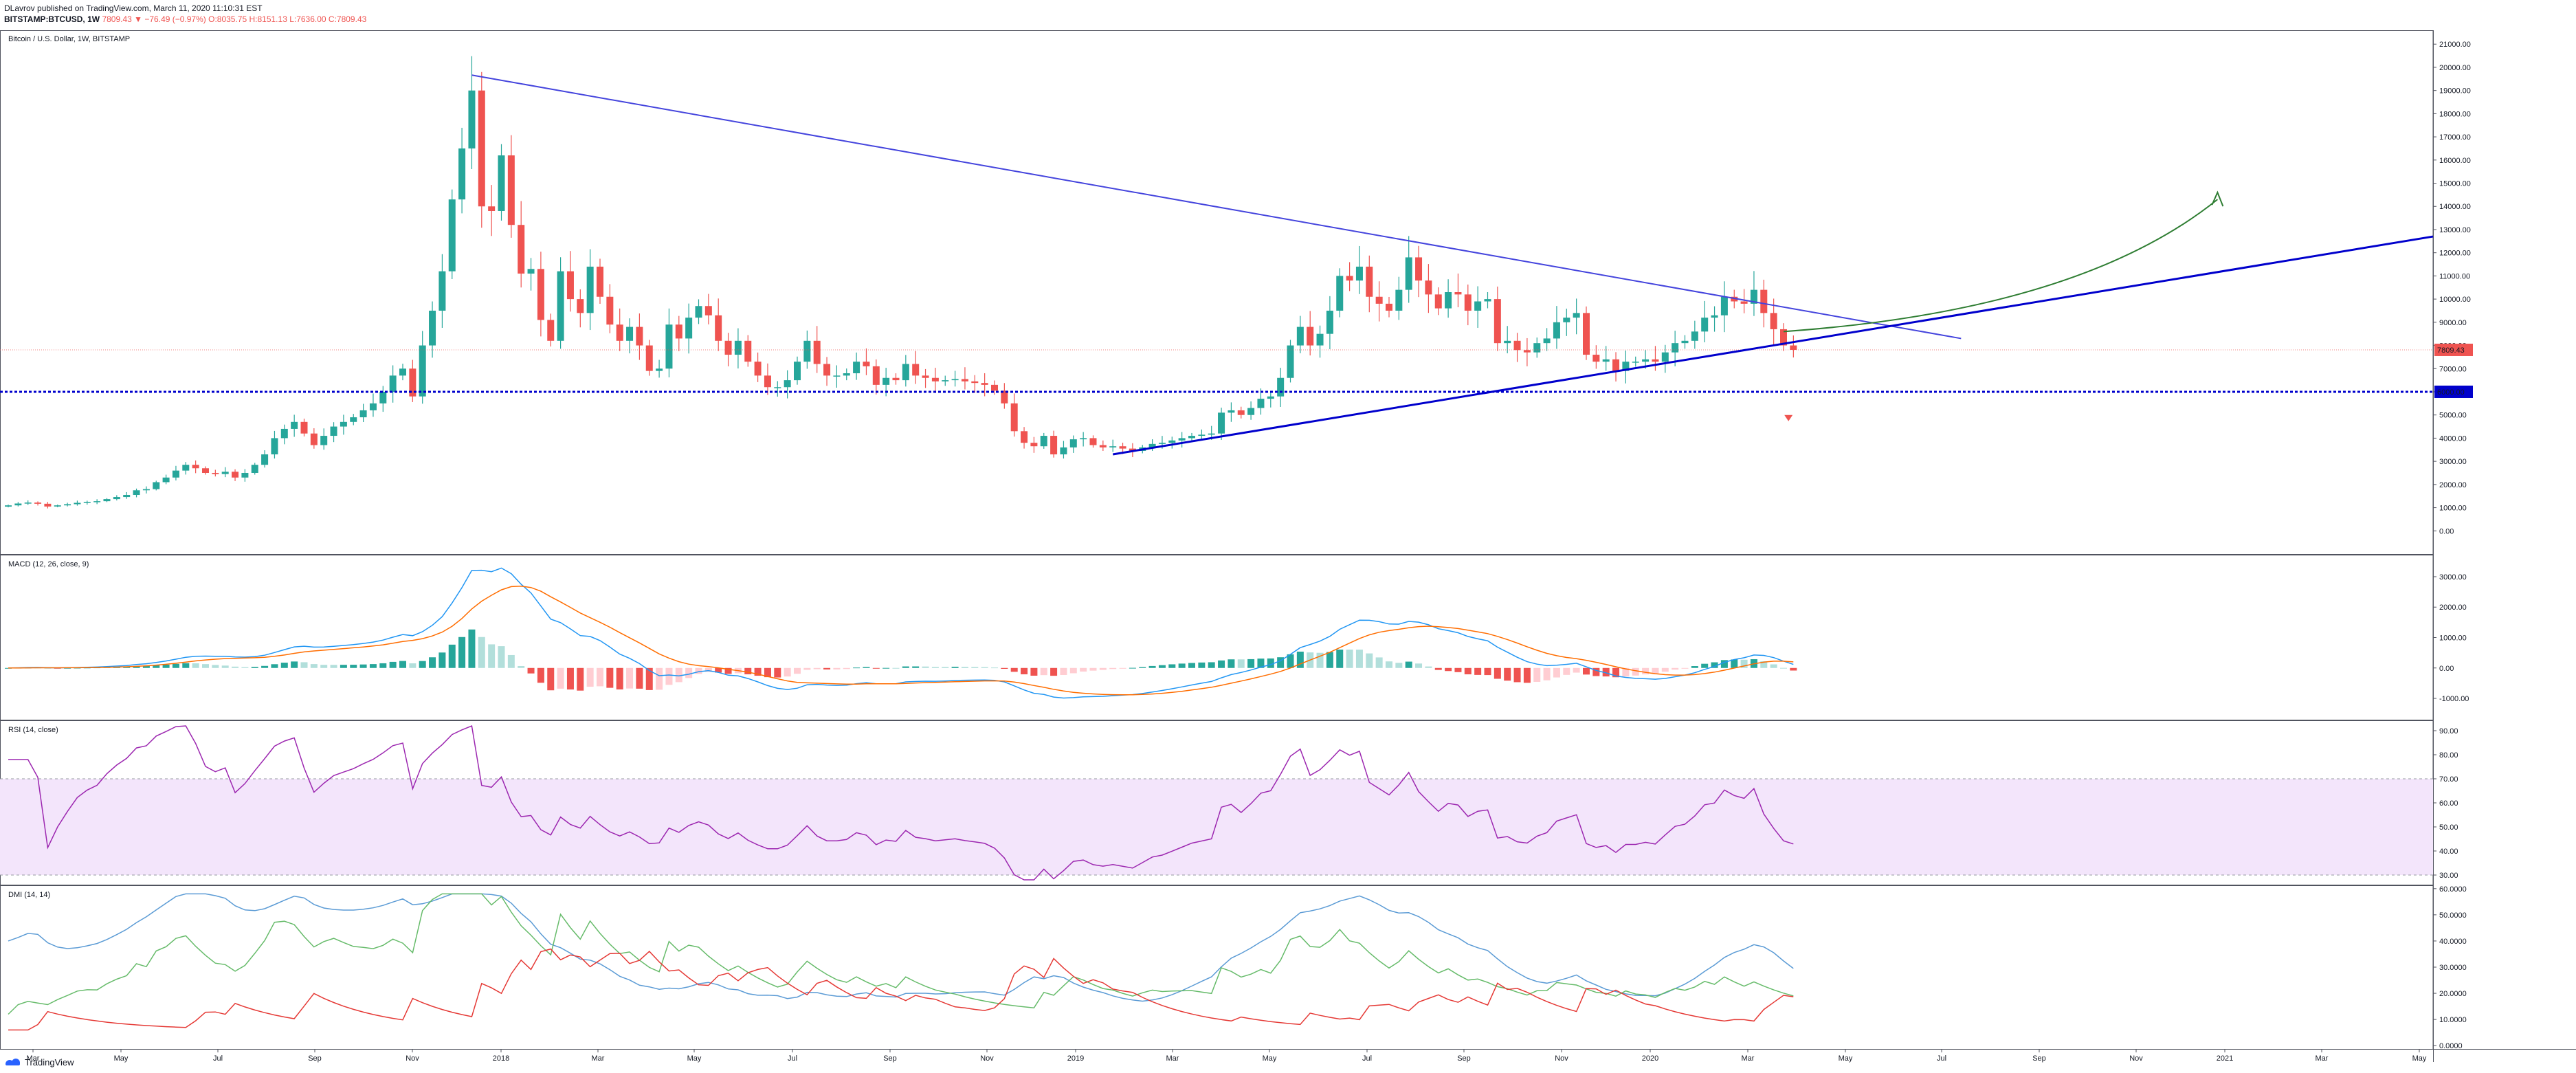 Image resolution: width=2576 pixels, height=1073 pixels. What do you see at coordinates (1075, 1058) in the screenshot?
I see `x-tick-label: 2019` at bounding box center [1075, 1058].